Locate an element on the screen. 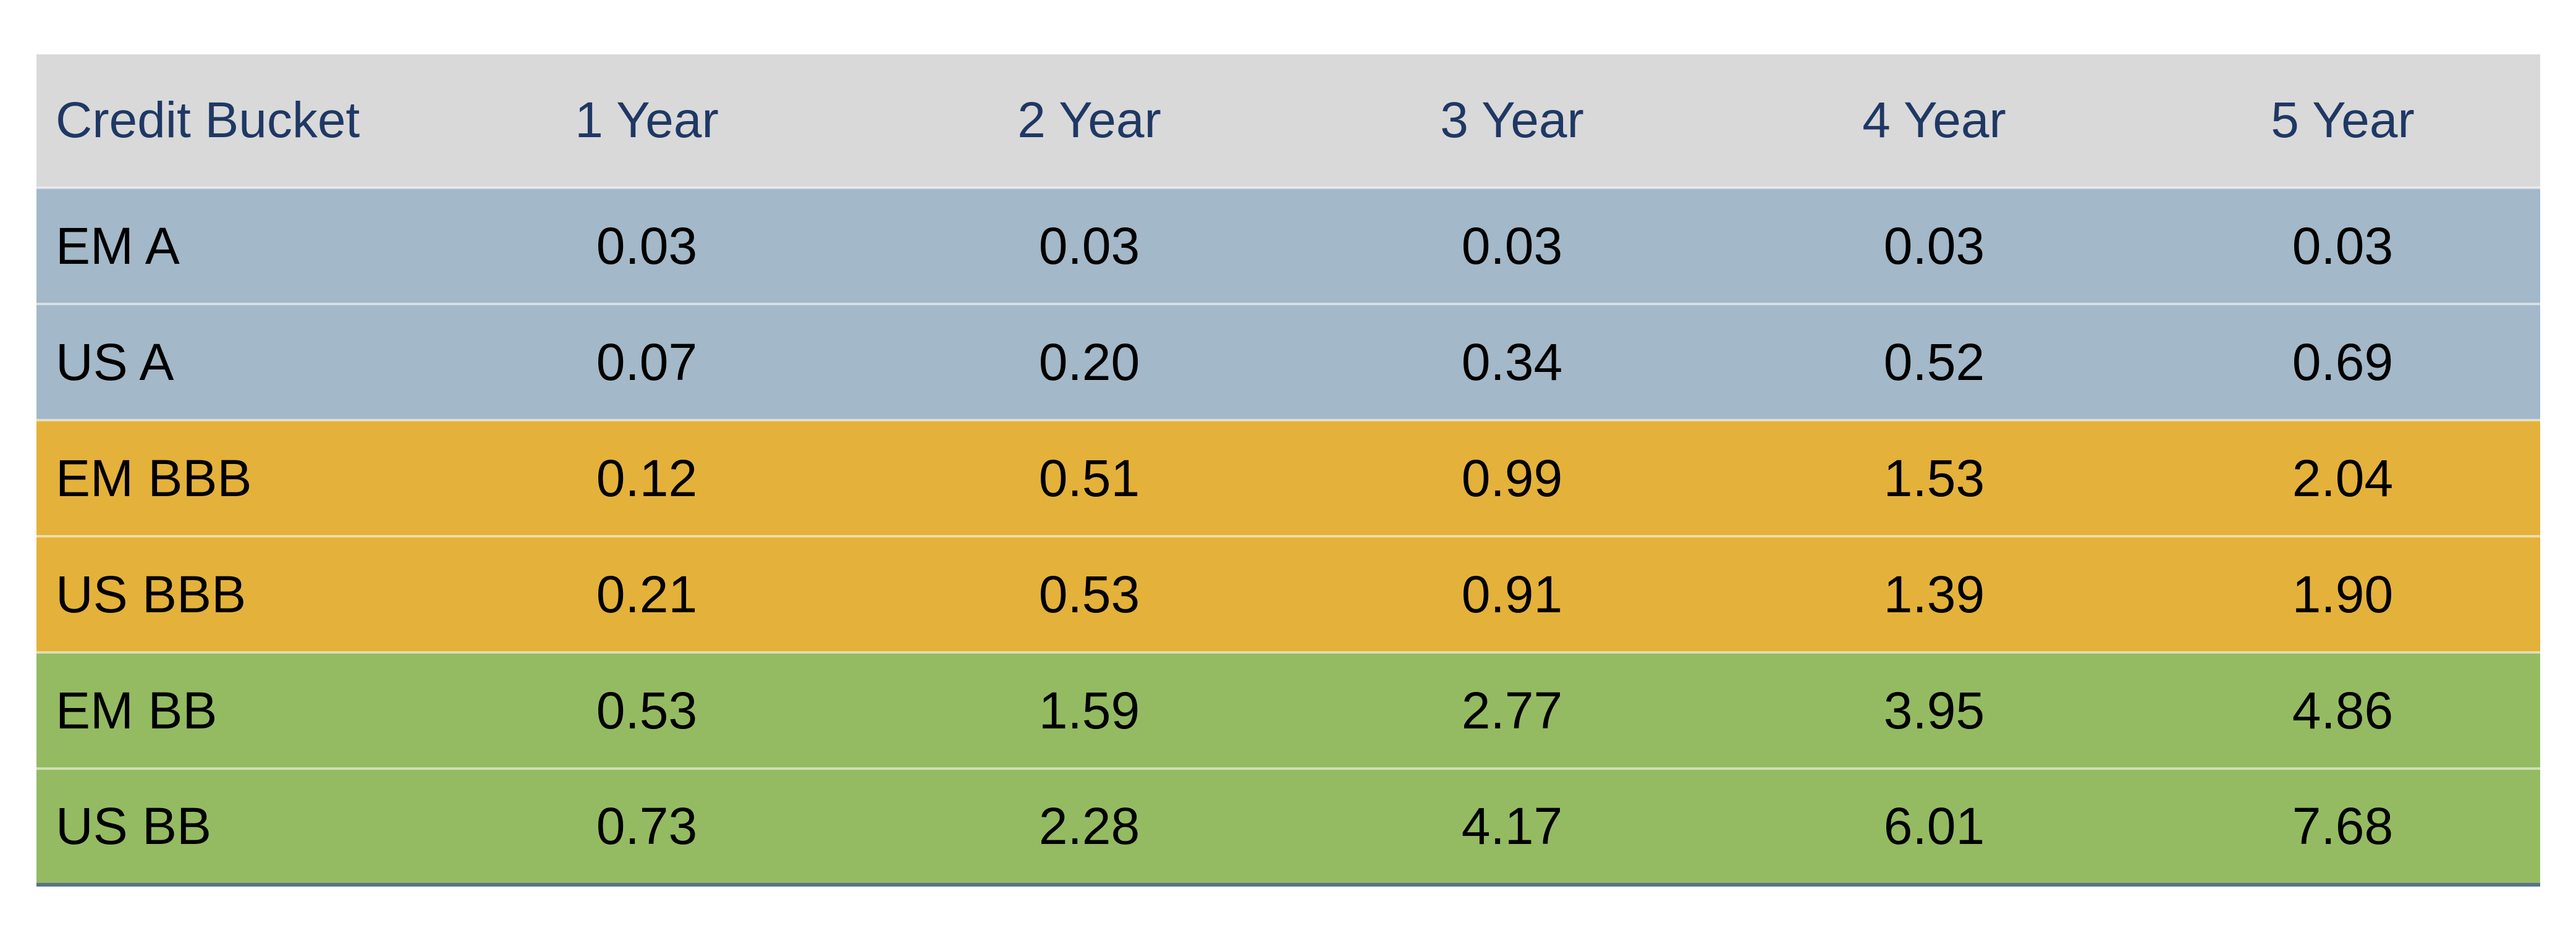  cell-4-year: 0.52 is located at coordinates (1934, 361).